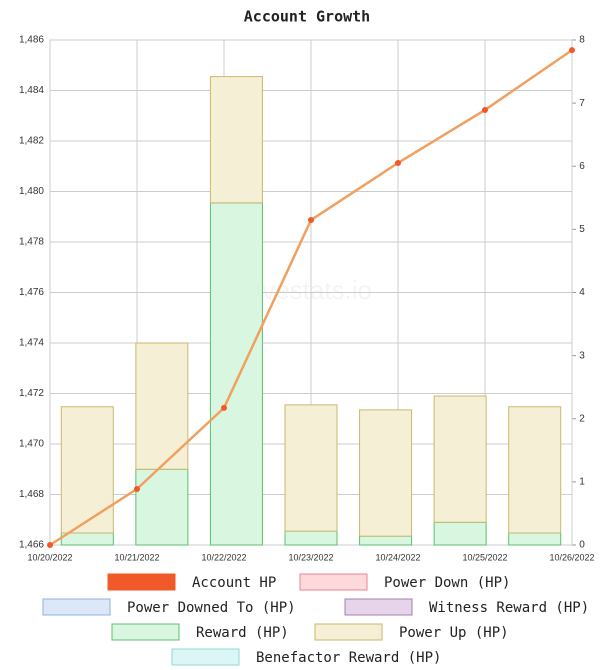  Describe the element at coordinates (31, 494) in the screenshot. I see `y-tick-label: 1,468` at that location.